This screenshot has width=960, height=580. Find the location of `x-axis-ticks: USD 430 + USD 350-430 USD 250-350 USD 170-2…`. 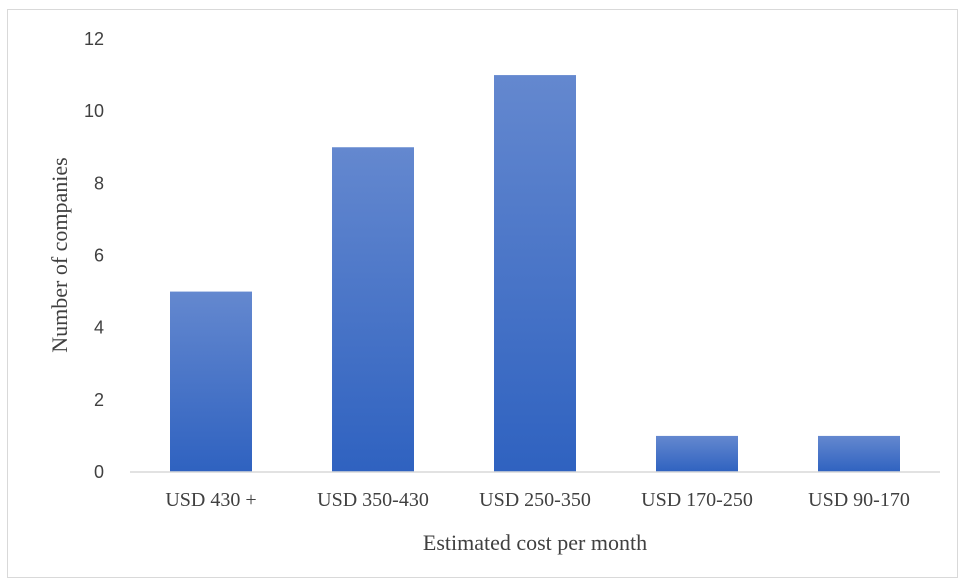

x-axis-ticks: USD 430 + USD 350-430 USD 250-350 USD 170-2… is located at coordinates (537, 500).